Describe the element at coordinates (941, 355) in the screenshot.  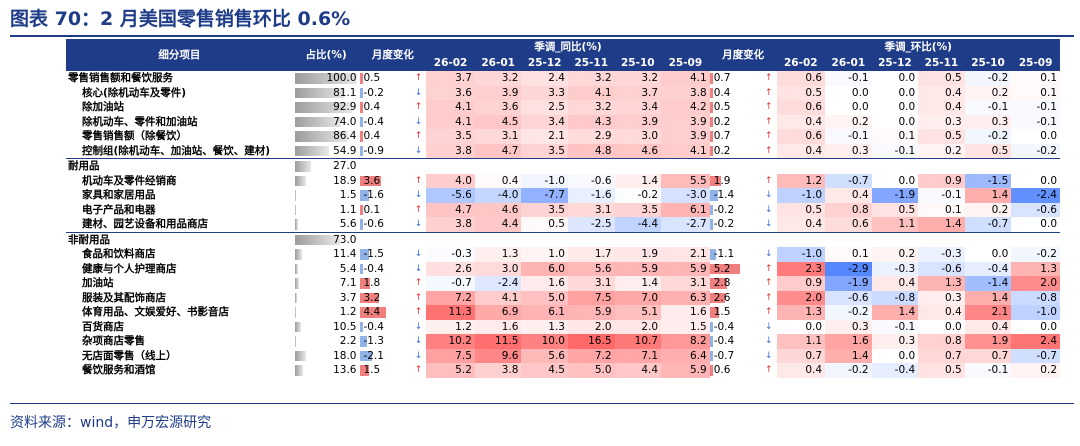
I see `mom-value: 0.7` at that location.